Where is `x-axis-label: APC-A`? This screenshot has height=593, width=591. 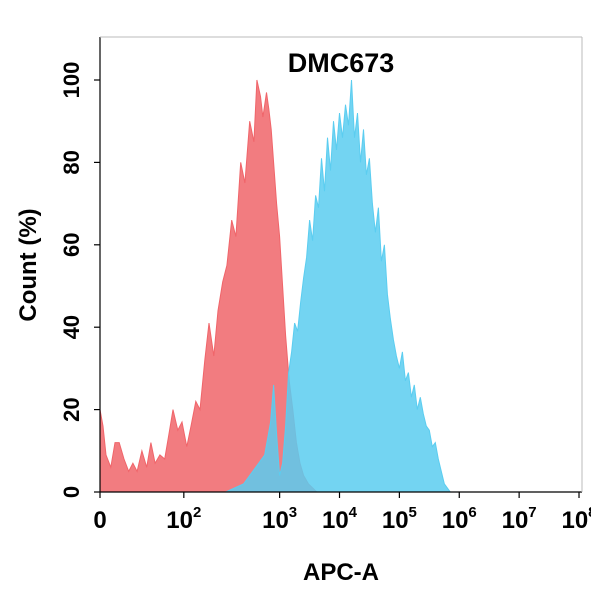
x-axis-label: APC-A is located at coordinates (341, 572).